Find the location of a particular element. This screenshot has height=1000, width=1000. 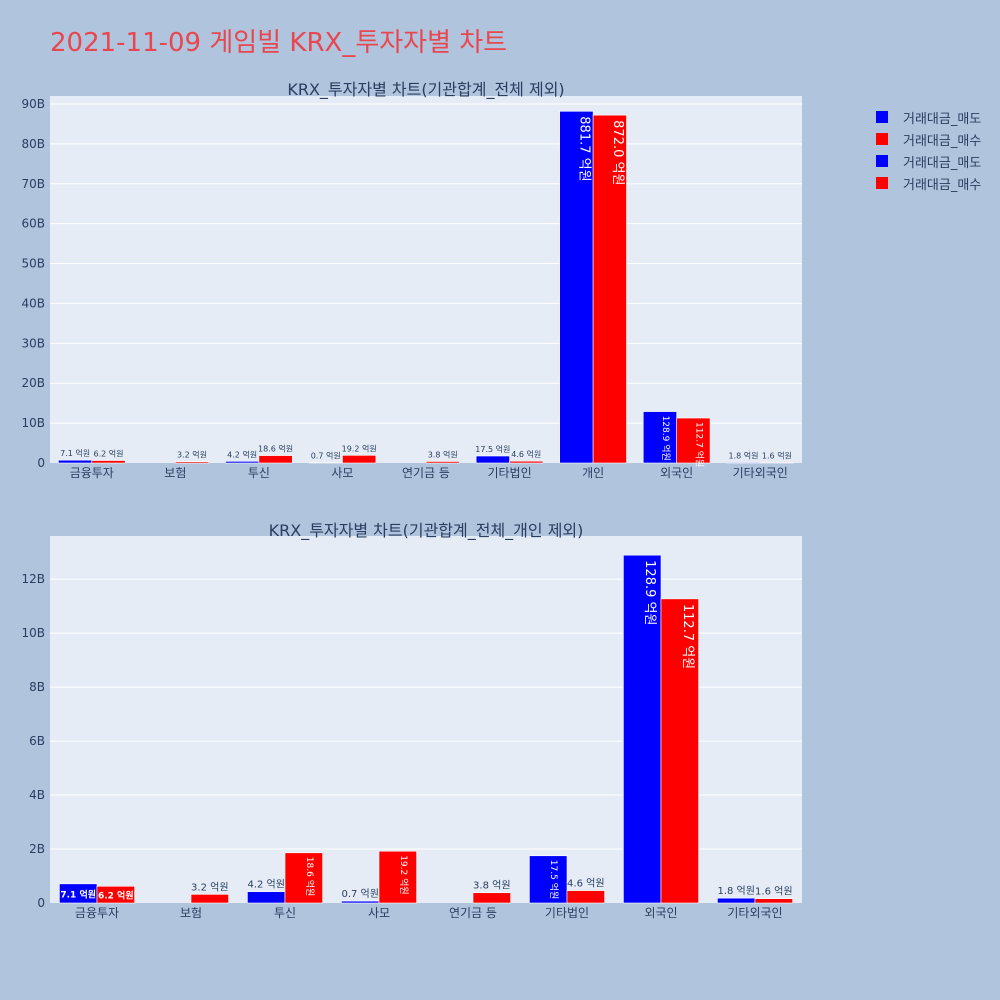

data-label: 881.7 억원 is located at coordinates (583, 148).